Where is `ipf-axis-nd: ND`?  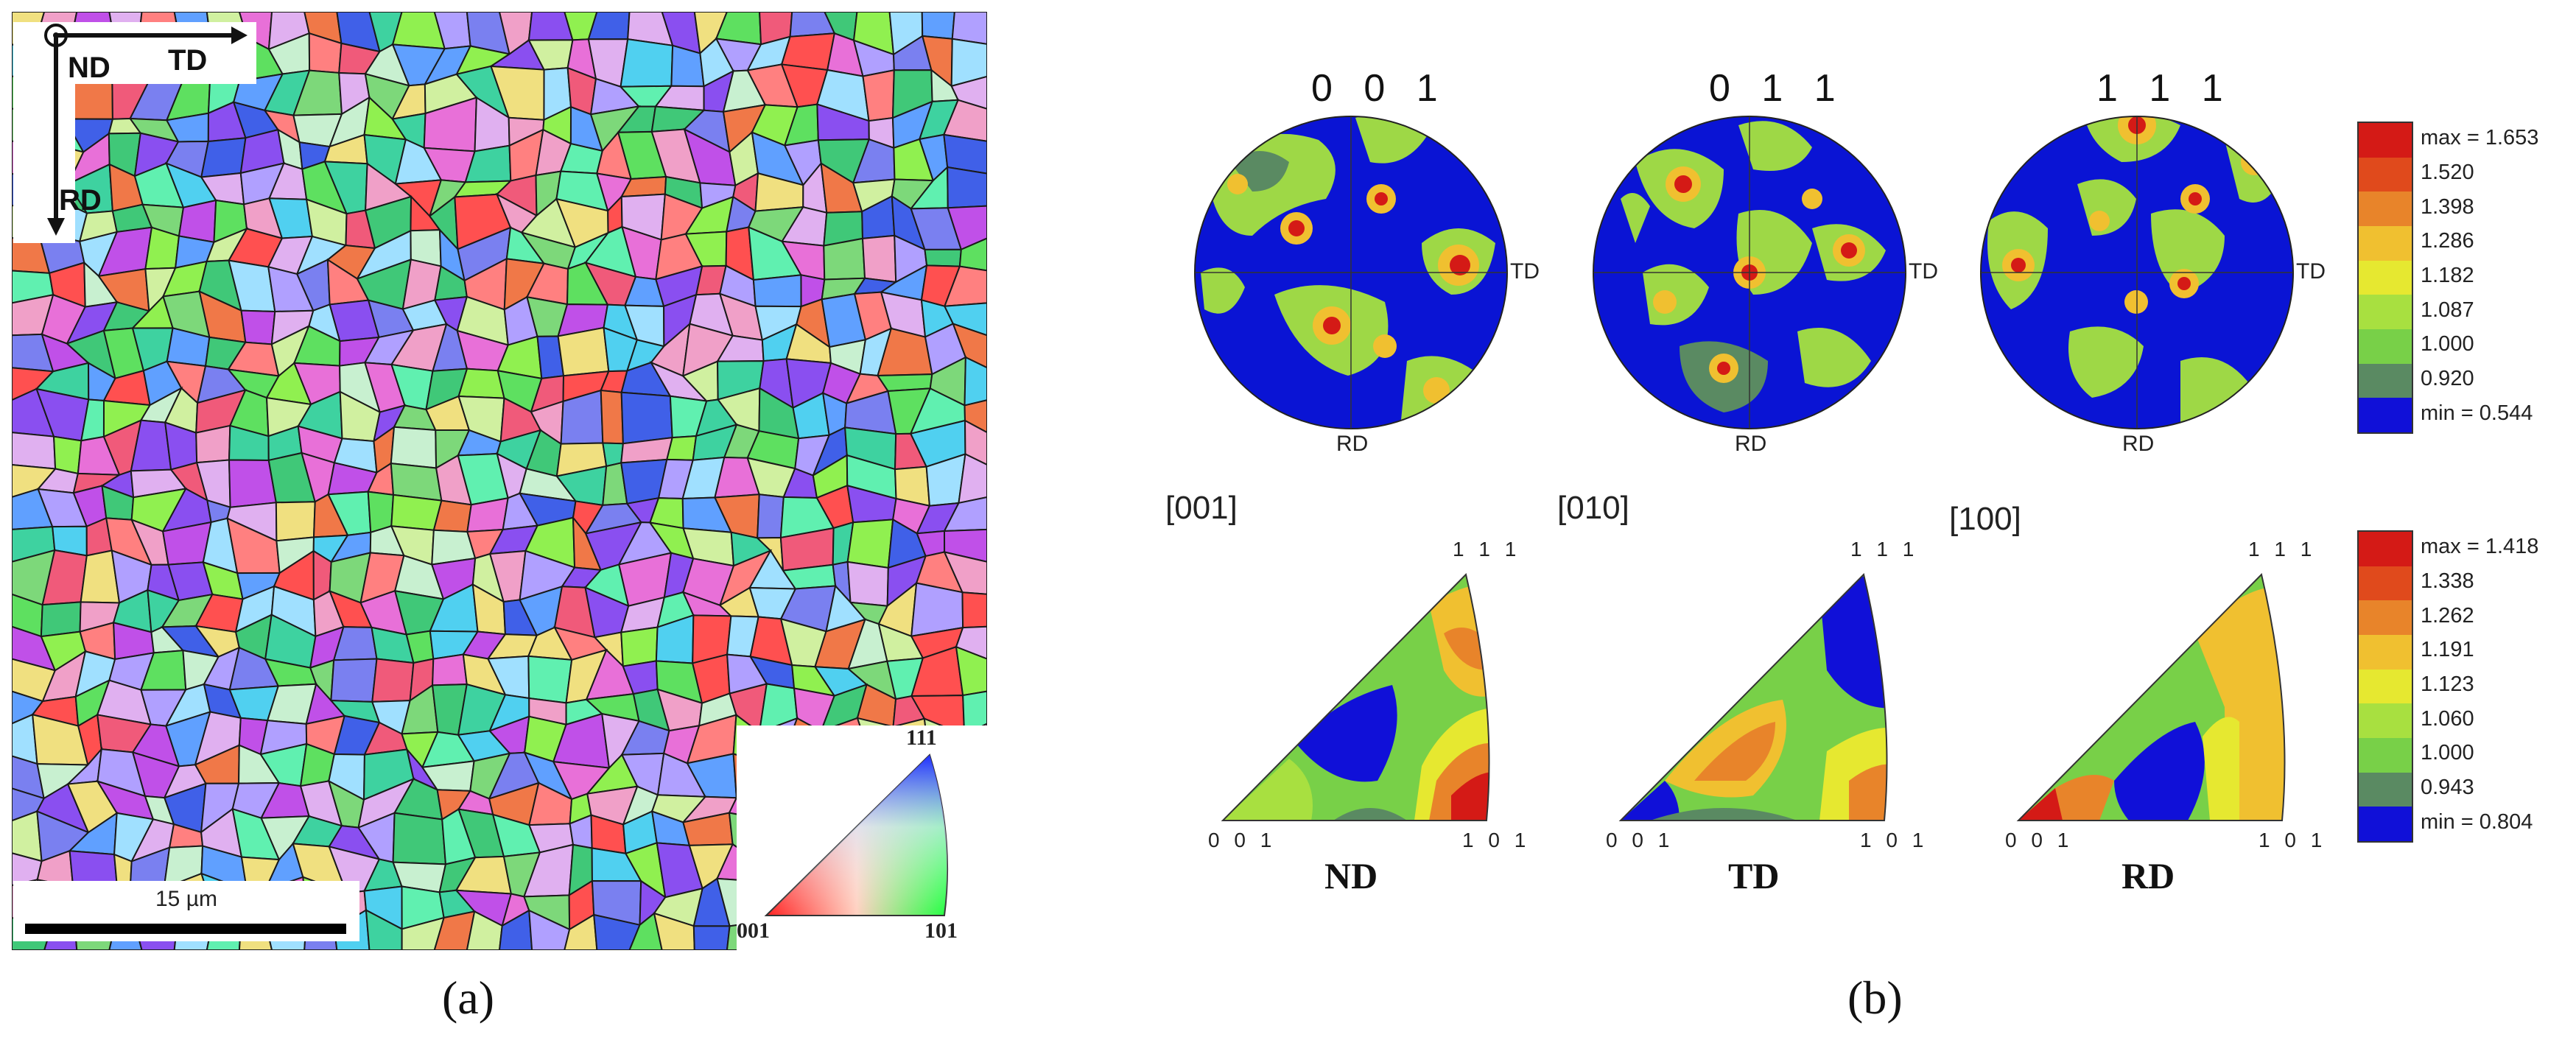
ipf-axis-nd: ND is located at coordinates (1351, 875).